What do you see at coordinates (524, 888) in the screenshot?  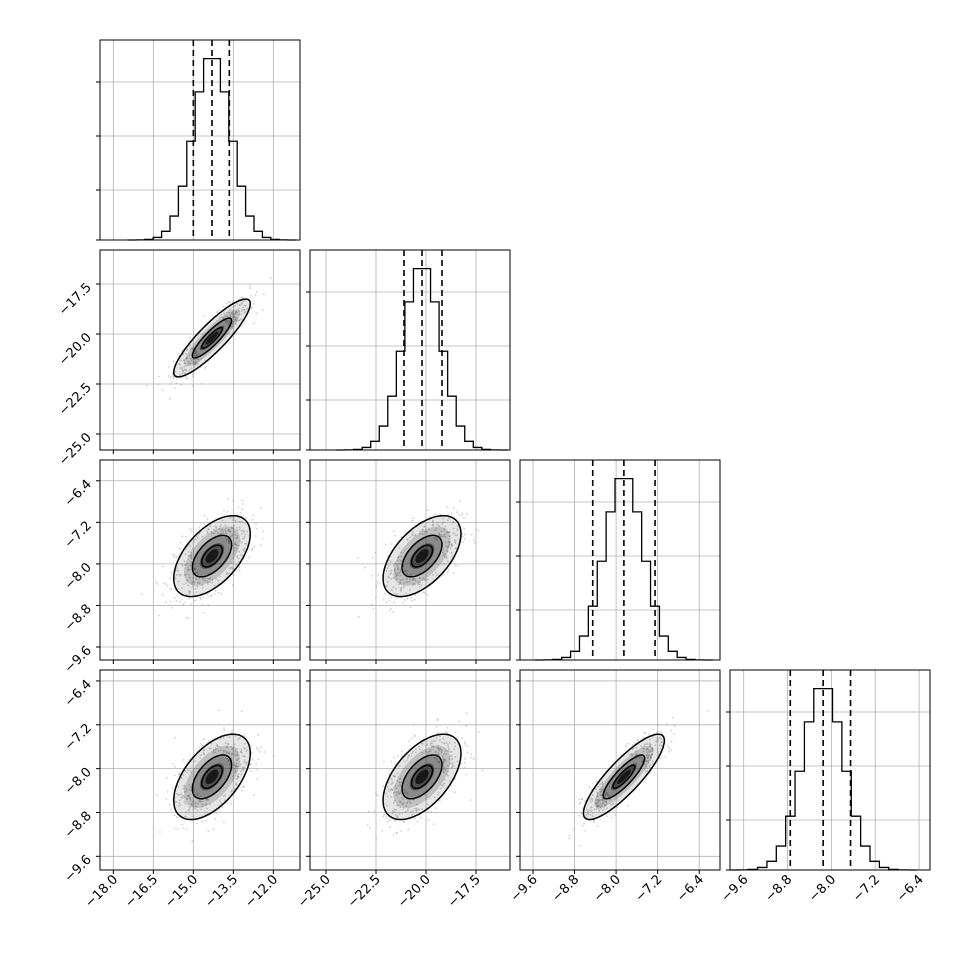 I see `xtick-label-2-0: −9.6` at bounding box center [524, 888].